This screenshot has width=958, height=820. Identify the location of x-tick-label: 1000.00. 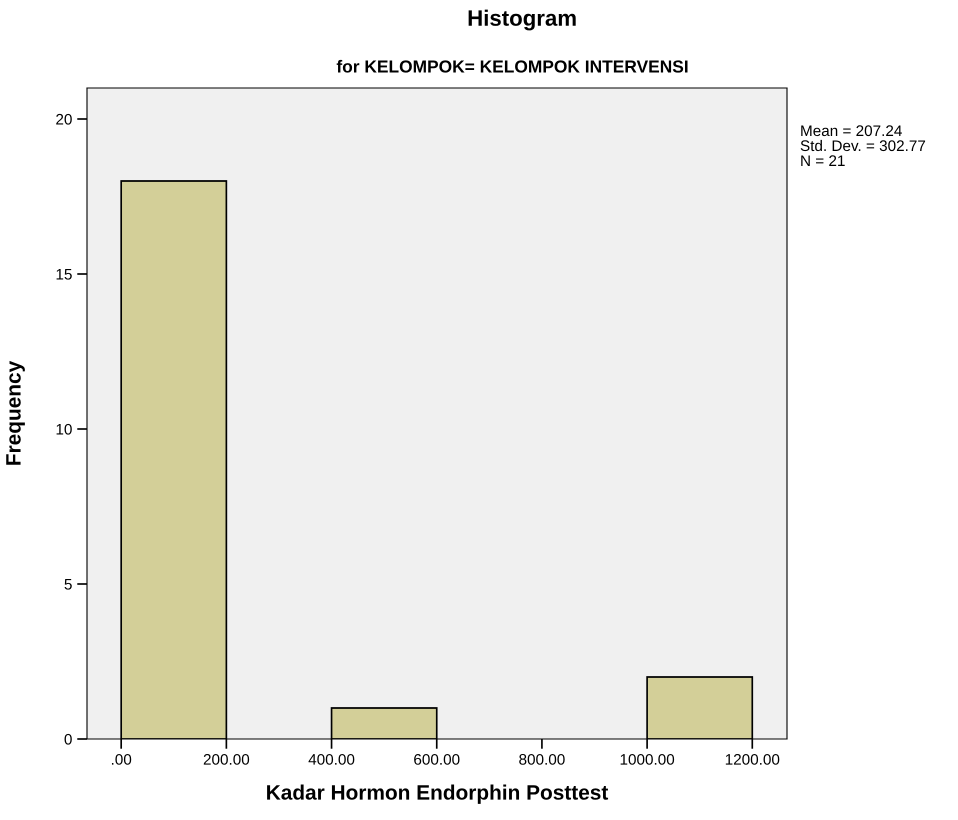
(647, 759).